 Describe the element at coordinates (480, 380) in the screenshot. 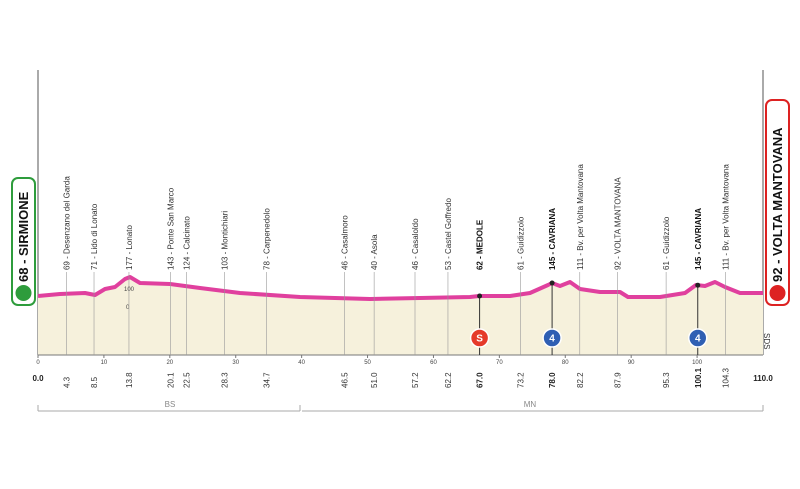

I see `km-label: 67.0` at that location.